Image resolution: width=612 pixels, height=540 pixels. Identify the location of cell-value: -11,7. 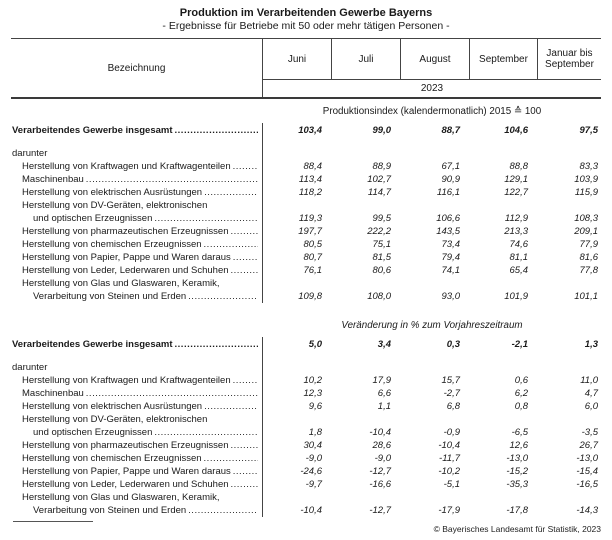
(449, 458).